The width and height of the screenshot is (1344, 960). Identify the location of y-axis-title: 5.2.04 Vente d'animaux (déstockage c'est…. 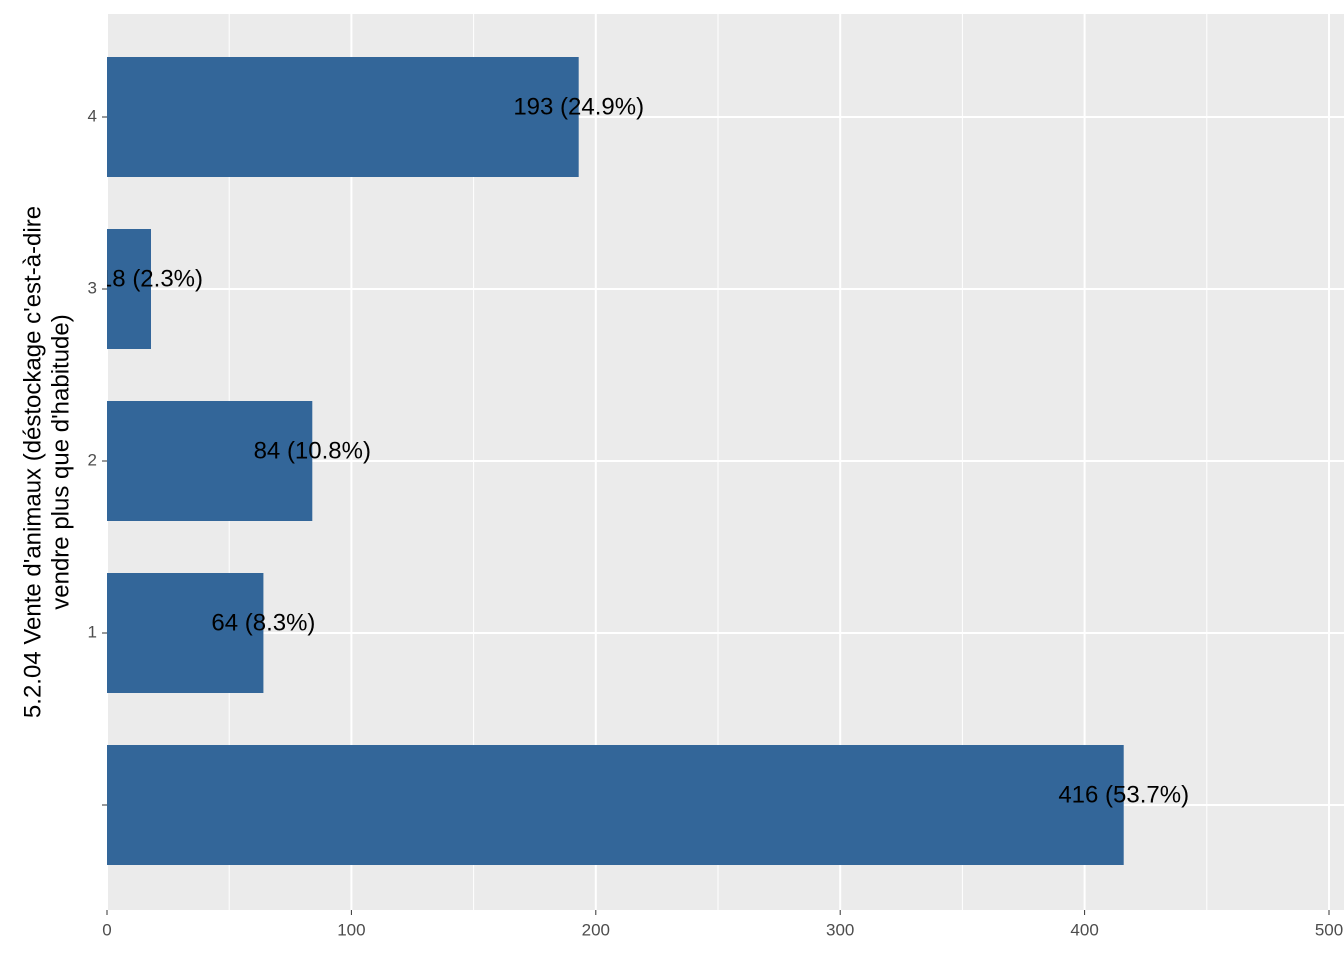
(46, 462).